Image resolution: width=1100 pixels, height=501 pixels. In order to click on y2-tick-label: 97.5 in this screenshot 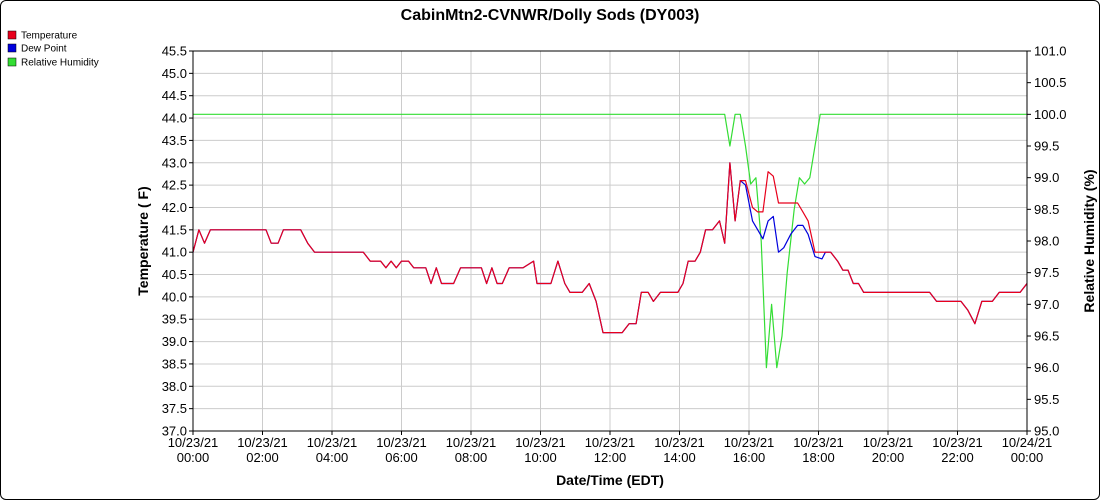, I will do `click(1046, 272)`.